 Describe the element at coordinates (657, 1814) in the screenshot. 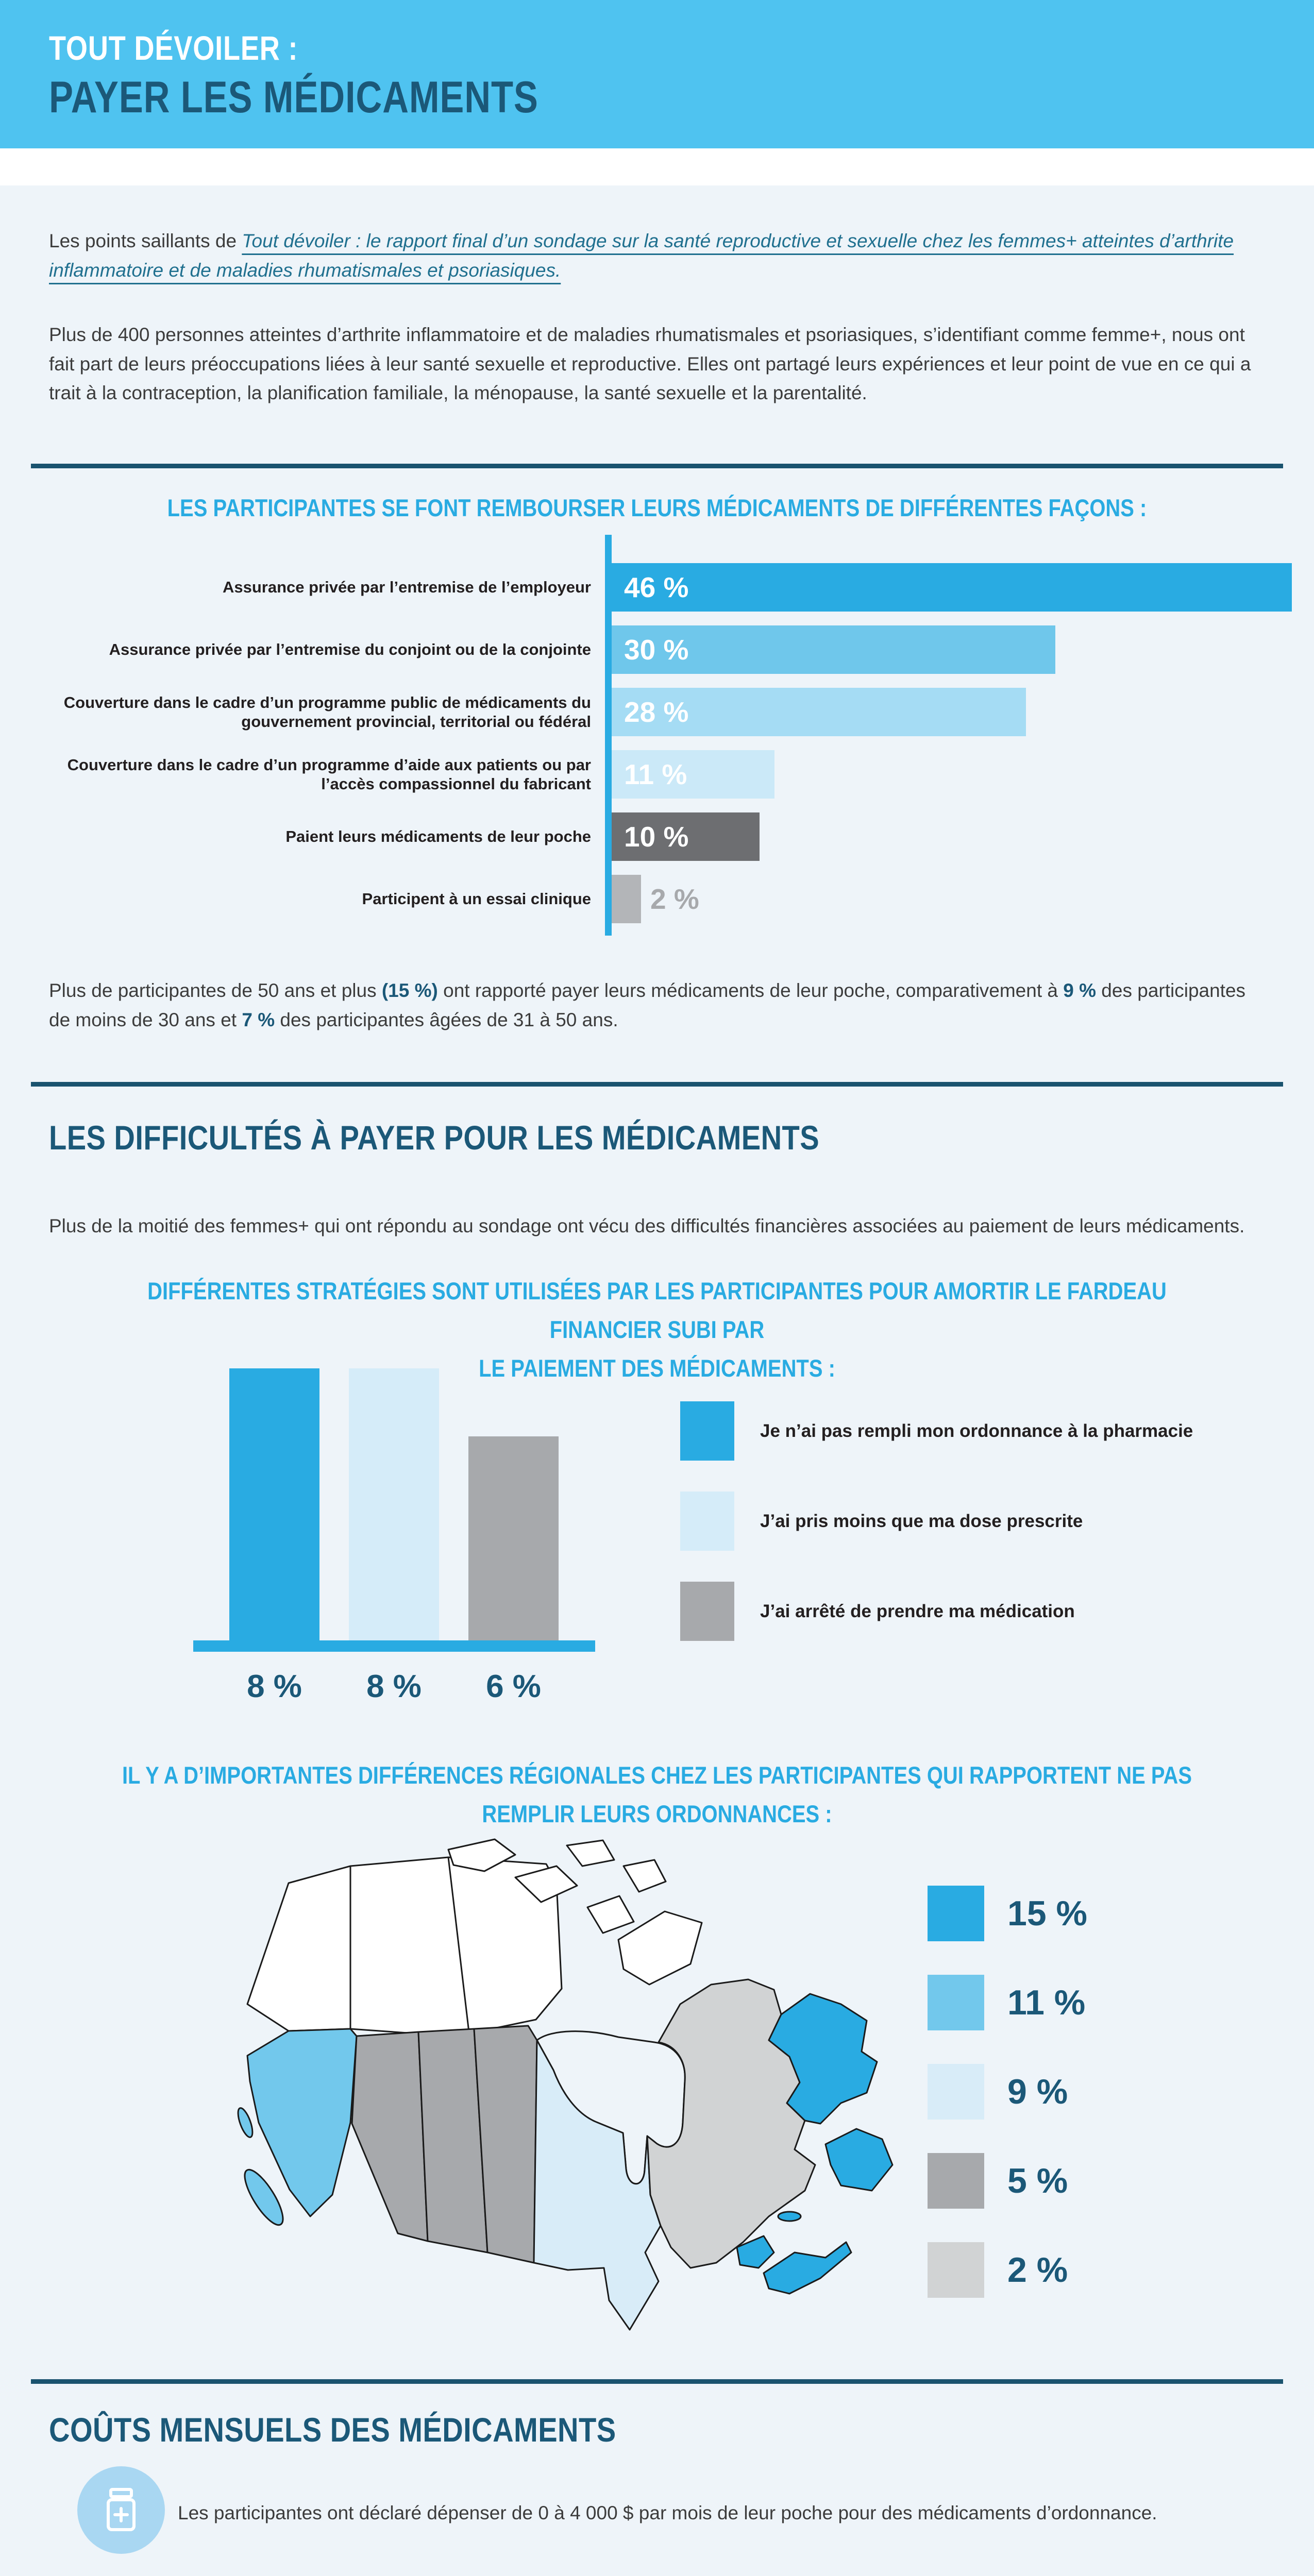

I see `map-title-line2: REMPLIR LEURS ORDONNANCES :` at that location.